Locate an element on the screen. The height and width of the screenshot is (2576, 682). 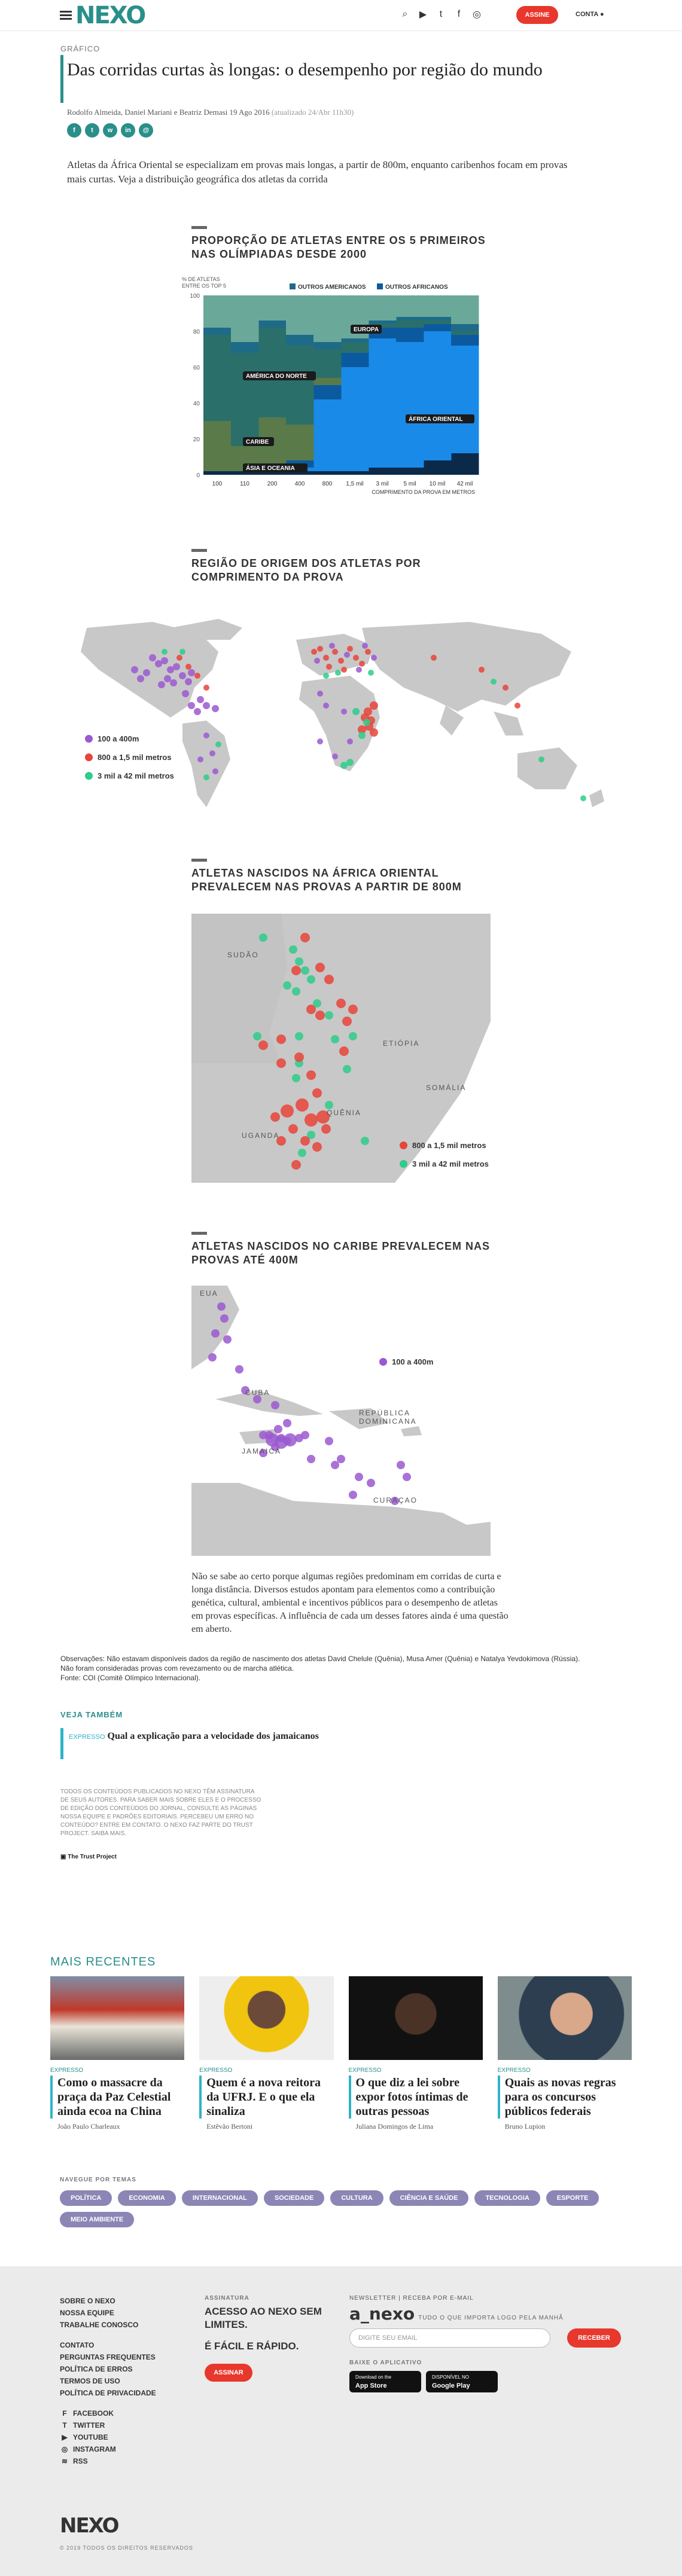
card-image is located at coordinates (416, 2018).